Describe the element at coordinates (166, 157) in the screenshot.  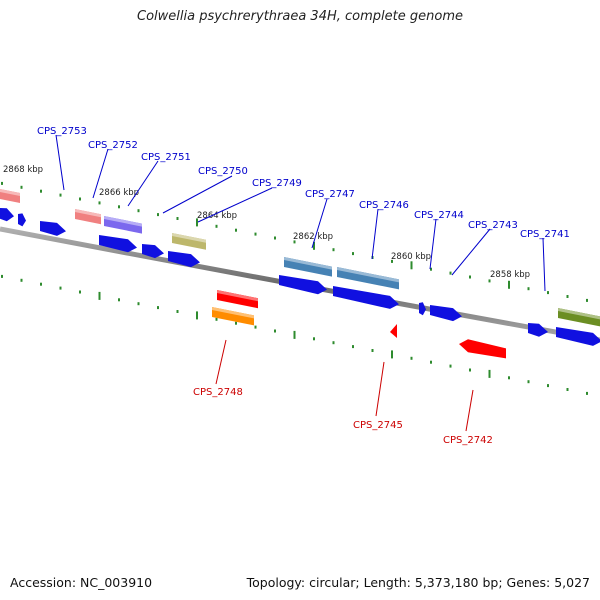
I see `gene-label-CPS_2751: CPS_2751` at that location.